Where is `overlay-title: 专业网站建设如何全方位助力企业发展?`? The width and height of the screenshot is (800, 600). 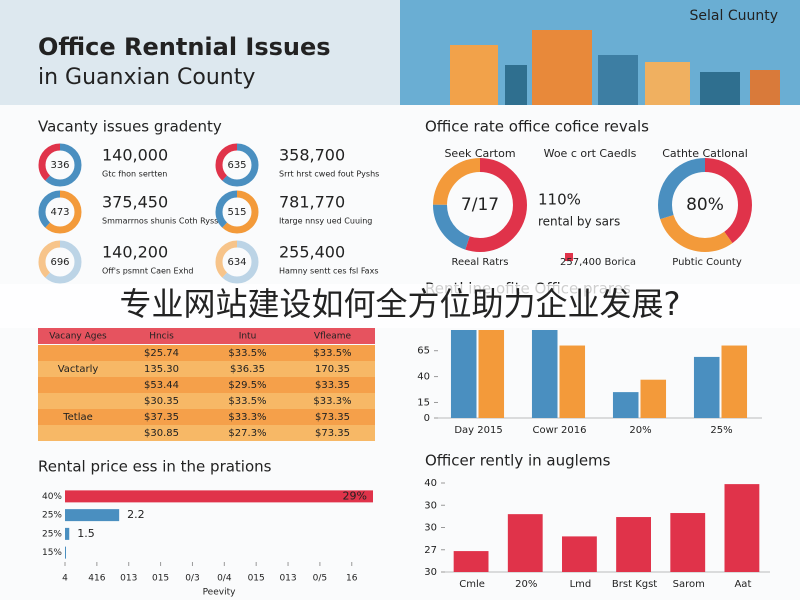
overlay-title: 专业网站建设如何全方位助力企业发展? is located at coordinates (400, 304).